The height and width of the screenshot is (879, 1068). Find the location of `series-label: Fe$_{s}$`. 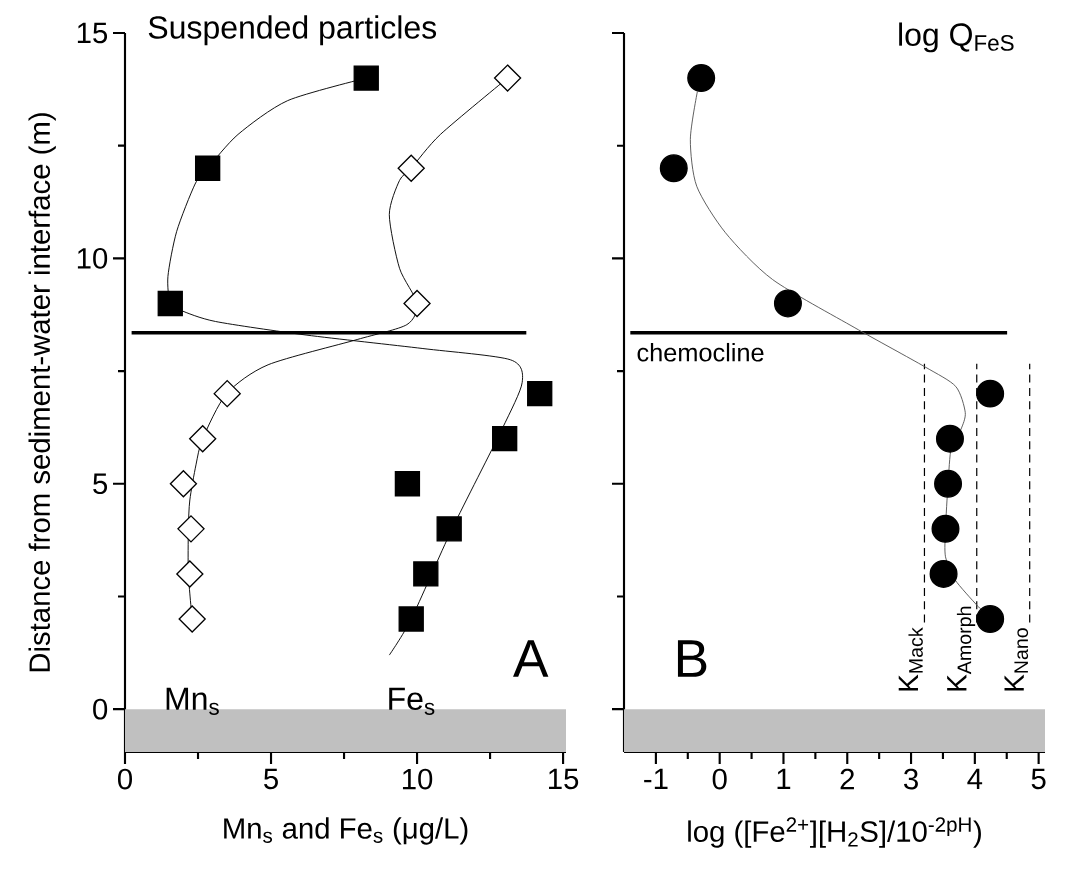

series-label: Fe$_{s}$ is located at coordinates (412, 701).